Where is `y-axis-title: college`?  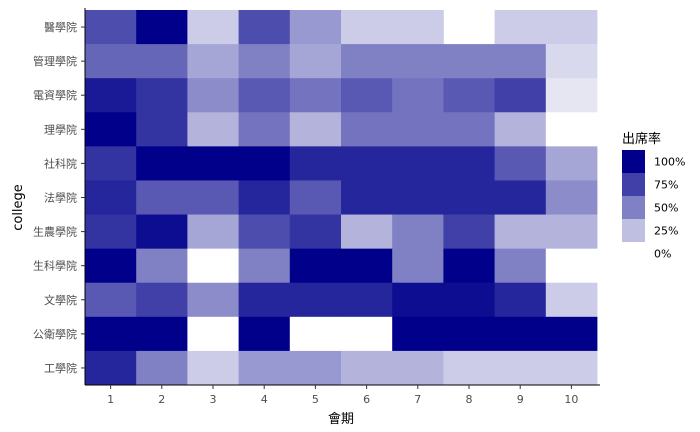
y-axis-title: college is located at coordinates (18, 207).